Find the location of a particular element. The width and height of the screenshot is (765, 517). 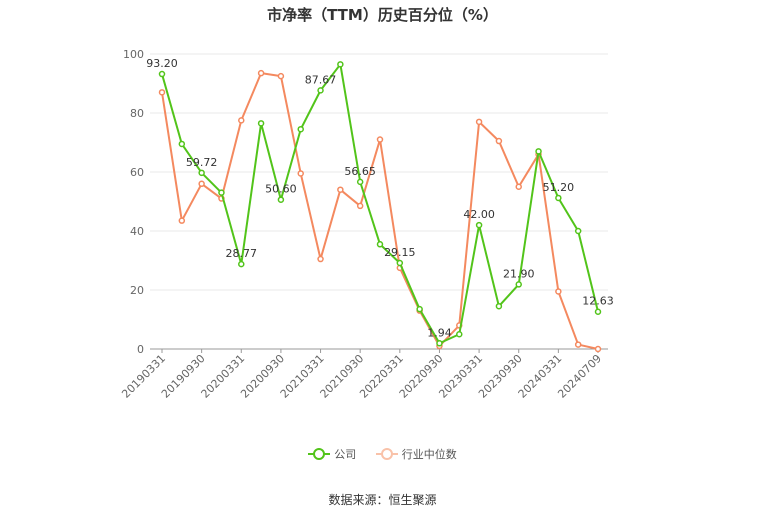

data-label: 87.67 is located at coordinates (321, 79).